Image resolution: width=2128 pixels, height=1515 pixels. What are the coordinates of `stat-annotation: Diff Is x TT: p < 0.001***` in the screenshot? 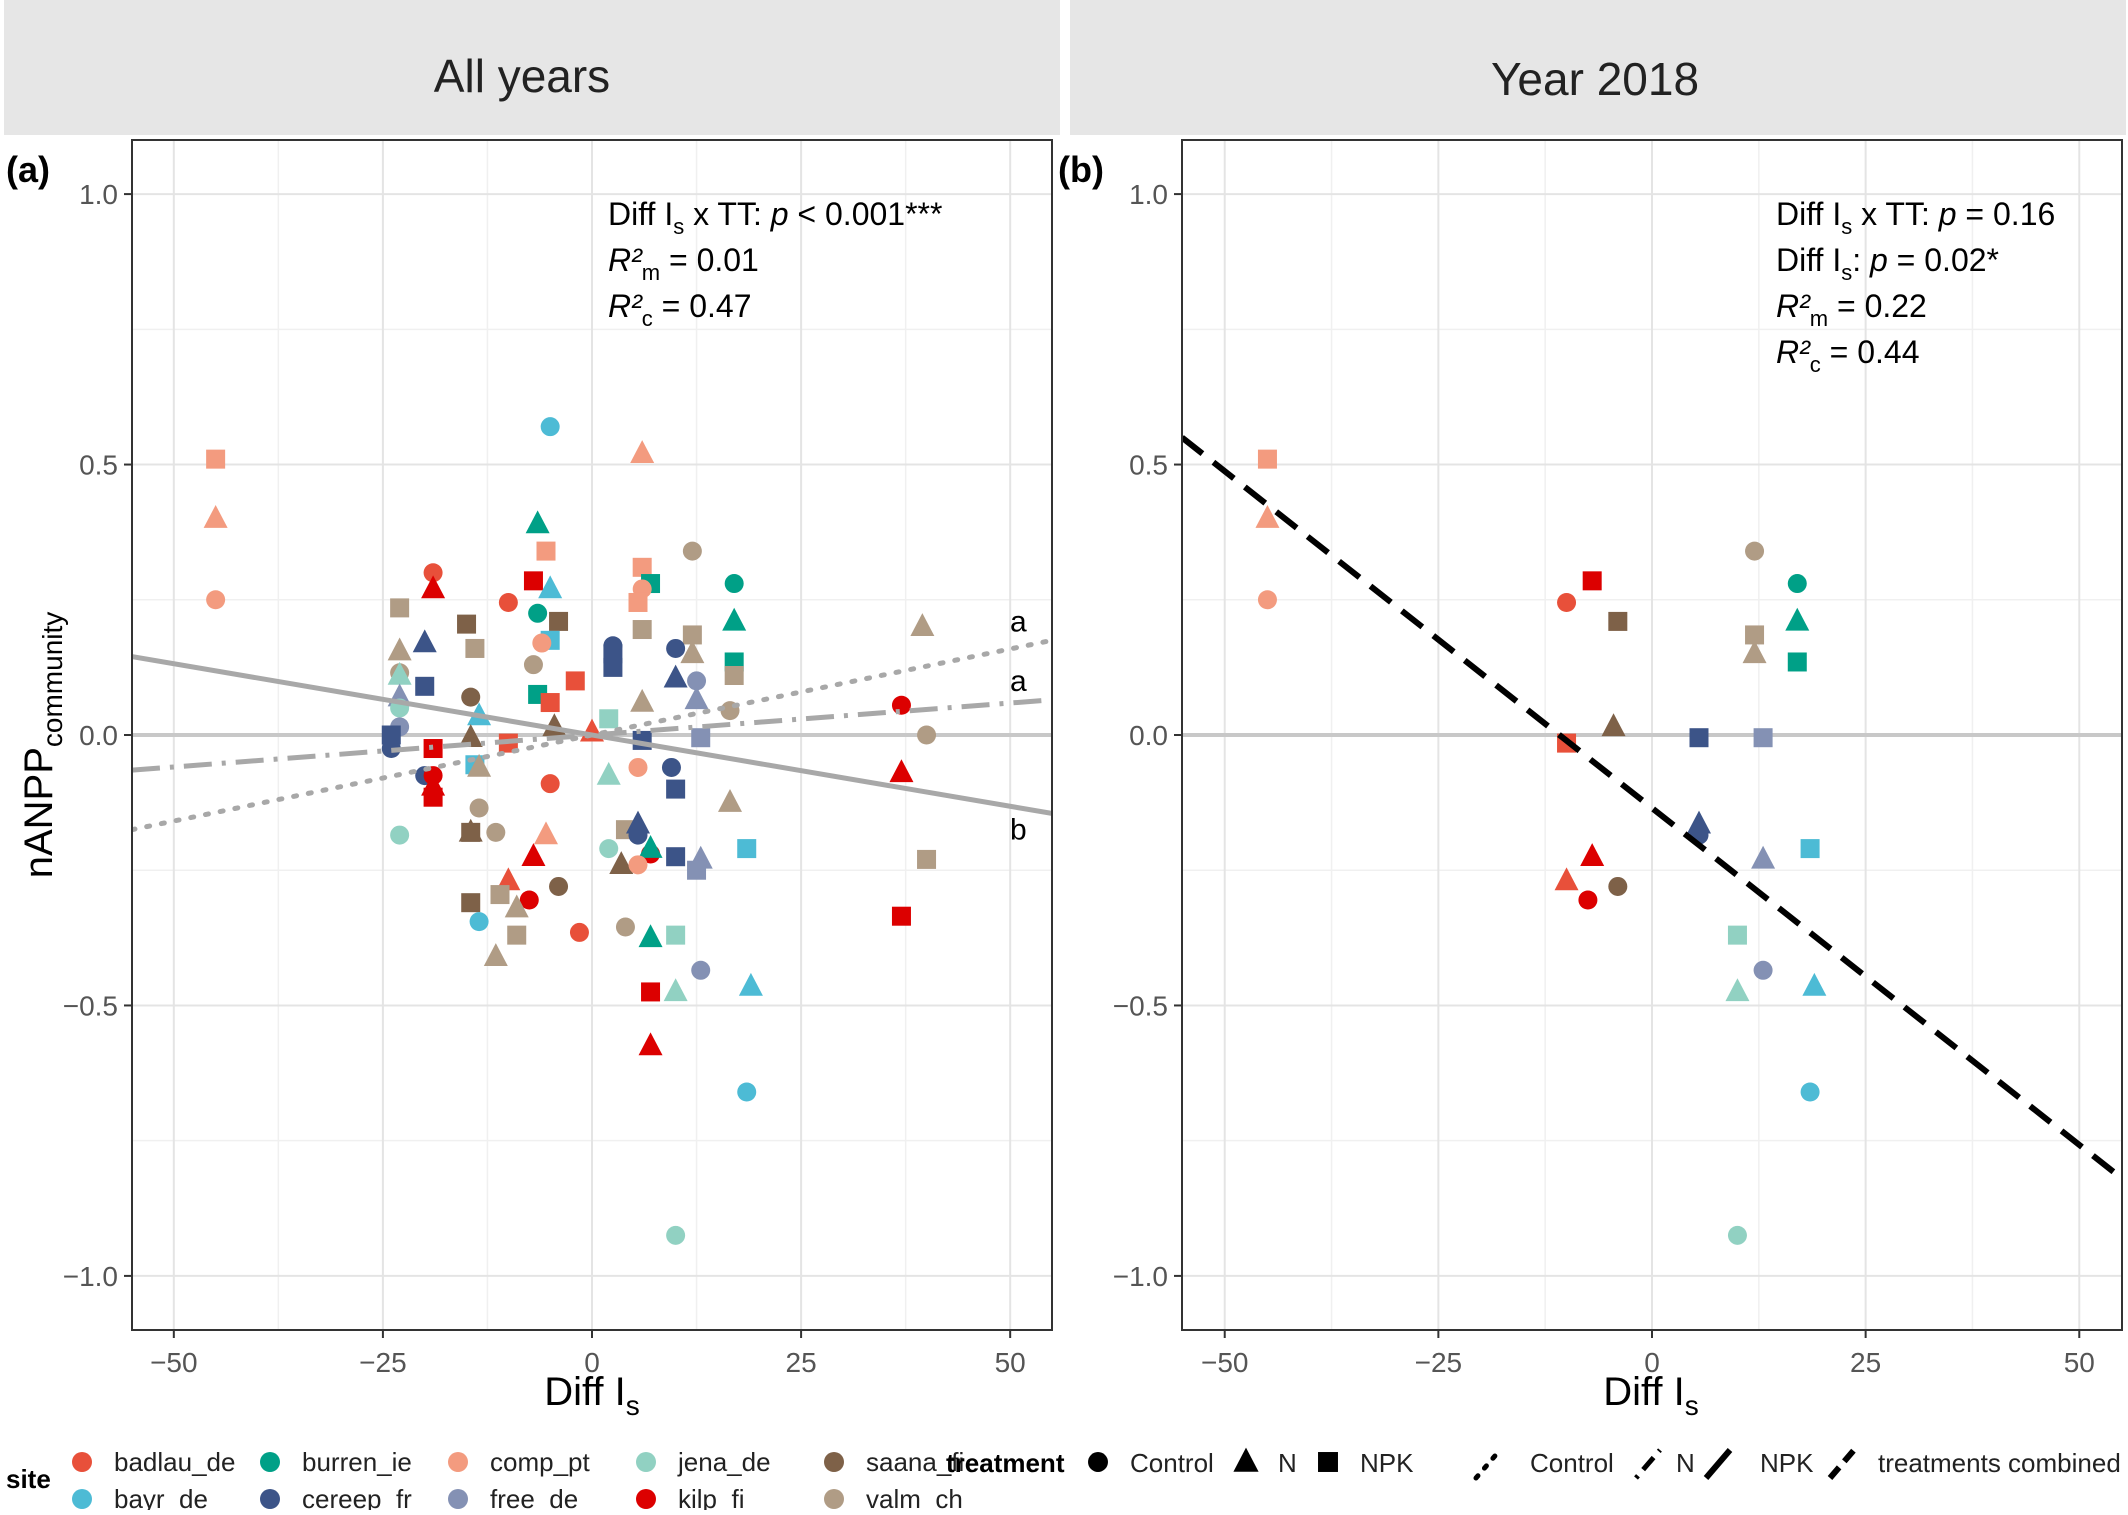 It's located at (775, 217).